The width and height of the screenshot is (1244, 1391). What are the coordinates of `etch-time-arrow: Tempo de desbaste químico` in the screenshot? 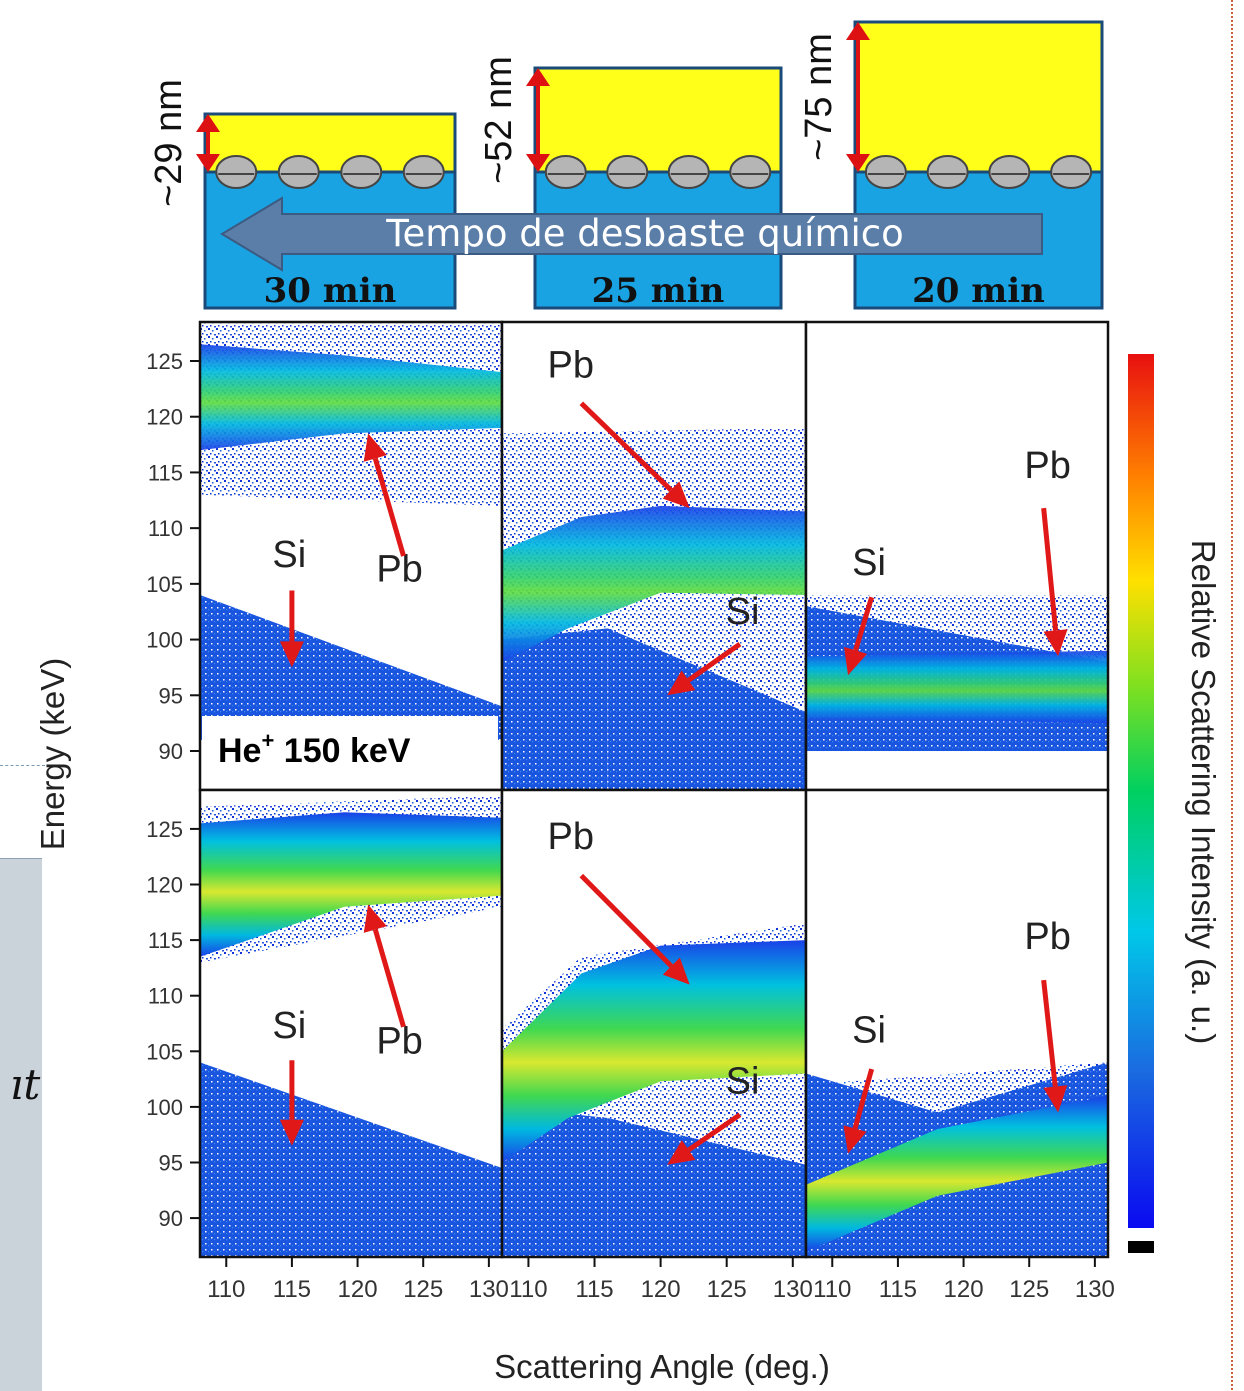 It's located at (631, 234).